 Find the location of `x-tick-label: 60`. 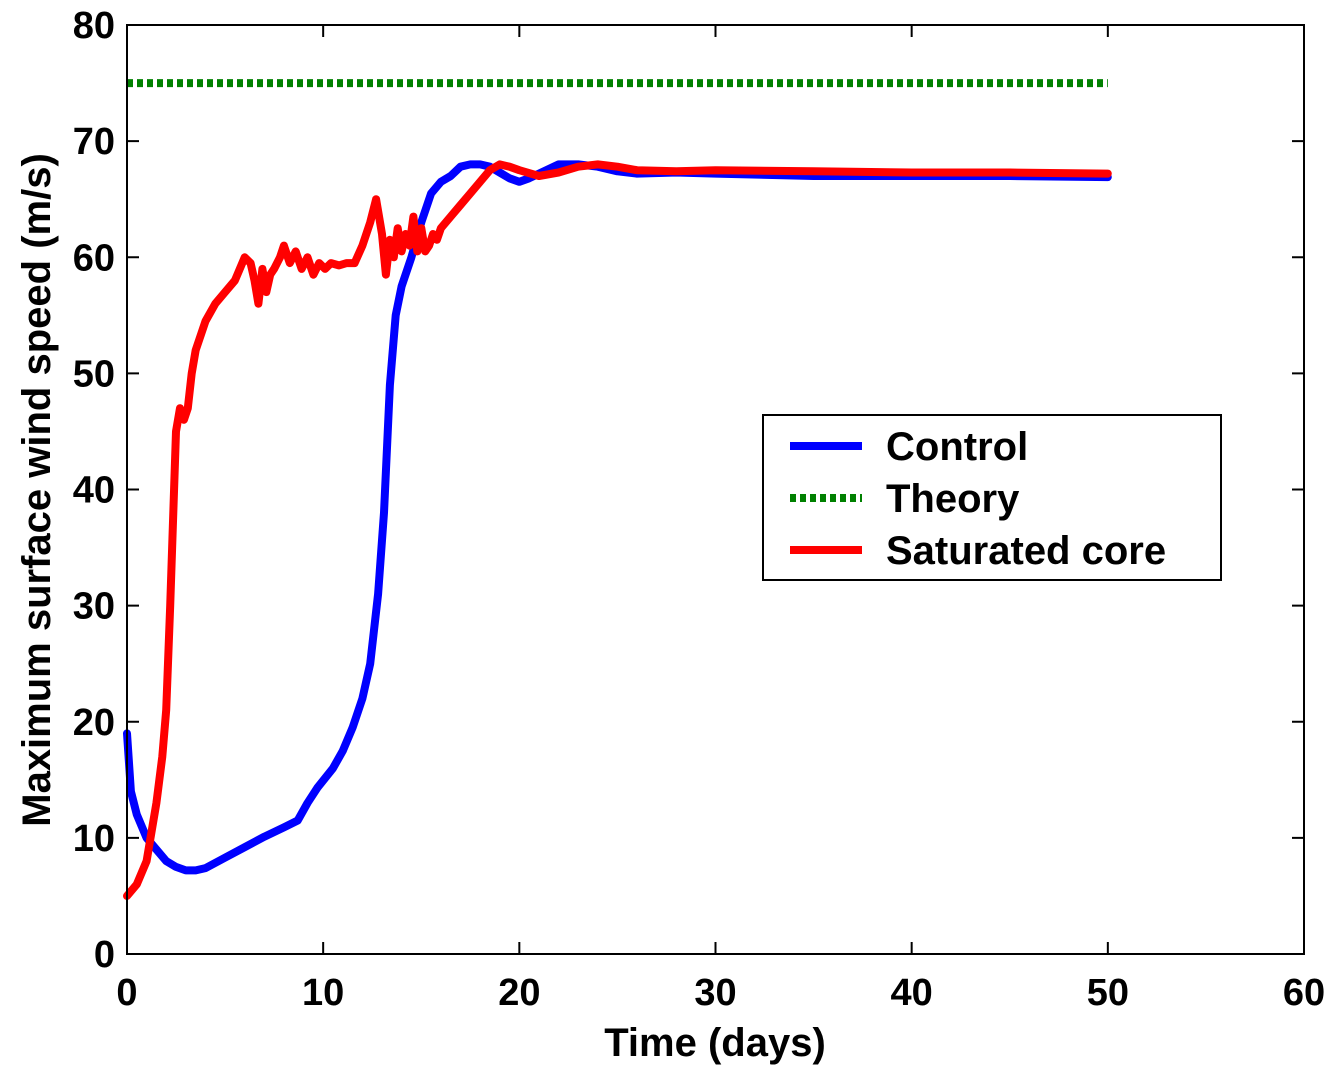

x-tick-label: 60 is located at coordinates (1304, 993).